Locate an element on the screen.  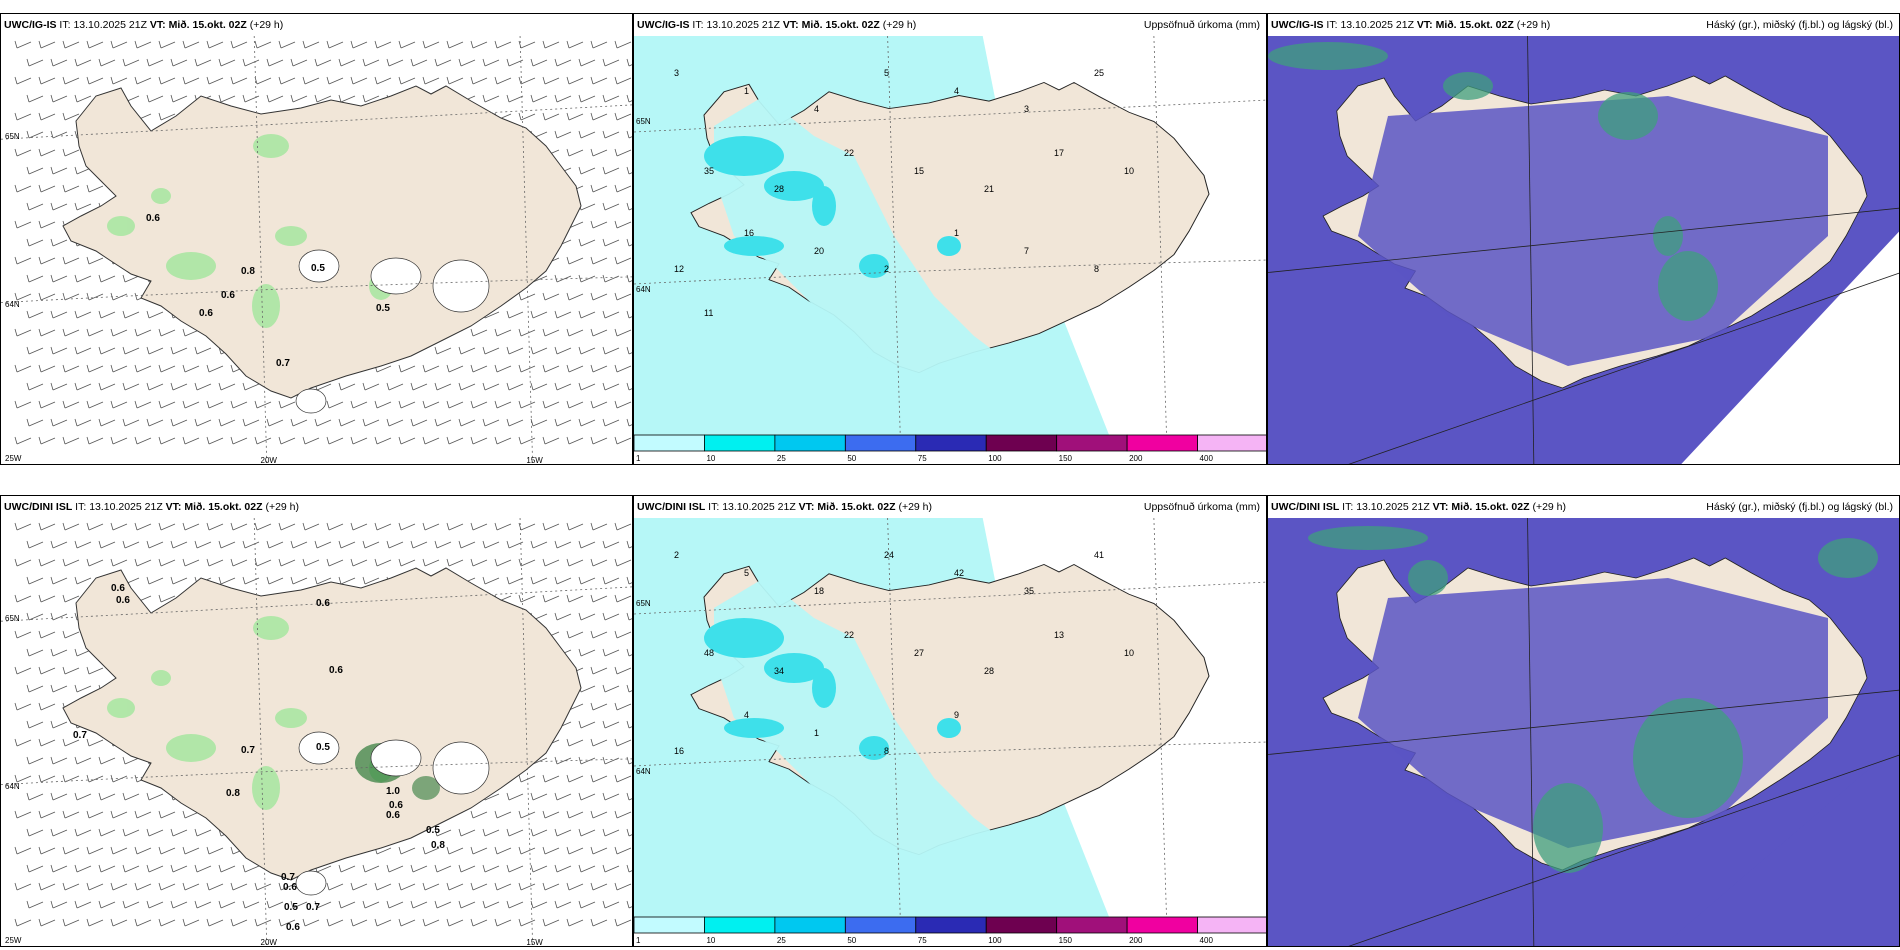
colorbar-tick-label: 1 is located at coordinates (638, 458).